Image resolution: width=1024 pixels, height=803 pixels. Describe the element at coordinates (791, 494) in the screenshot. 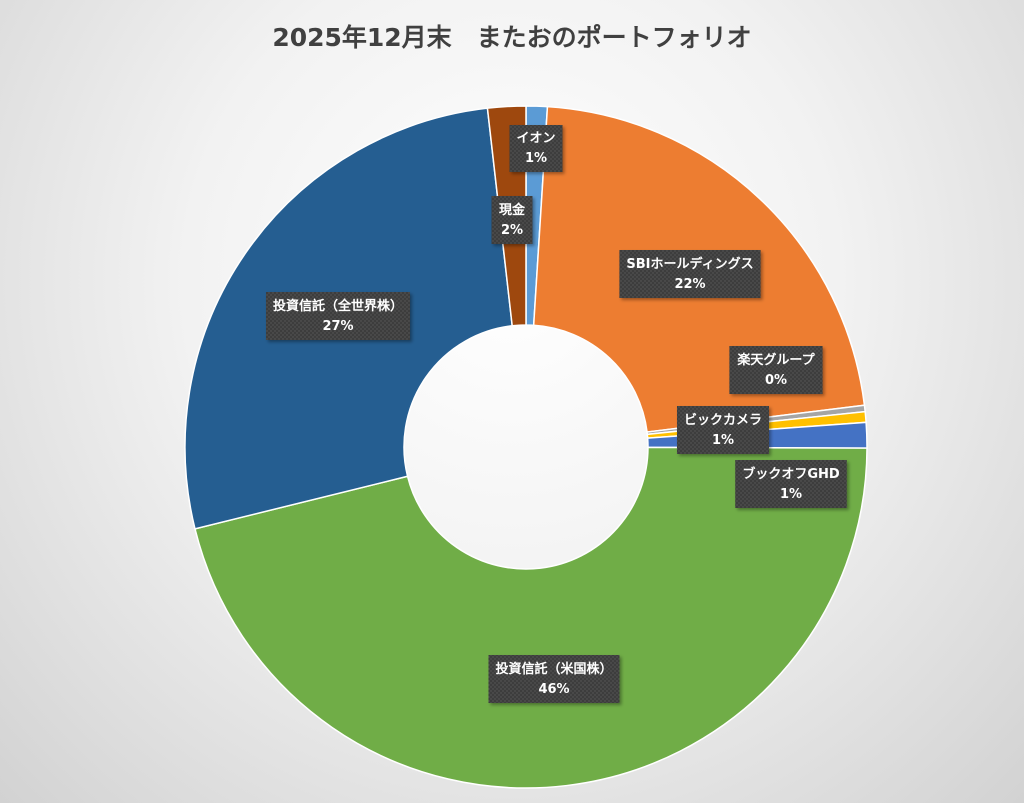

I see `data-label-value-4: 1%` at that location.